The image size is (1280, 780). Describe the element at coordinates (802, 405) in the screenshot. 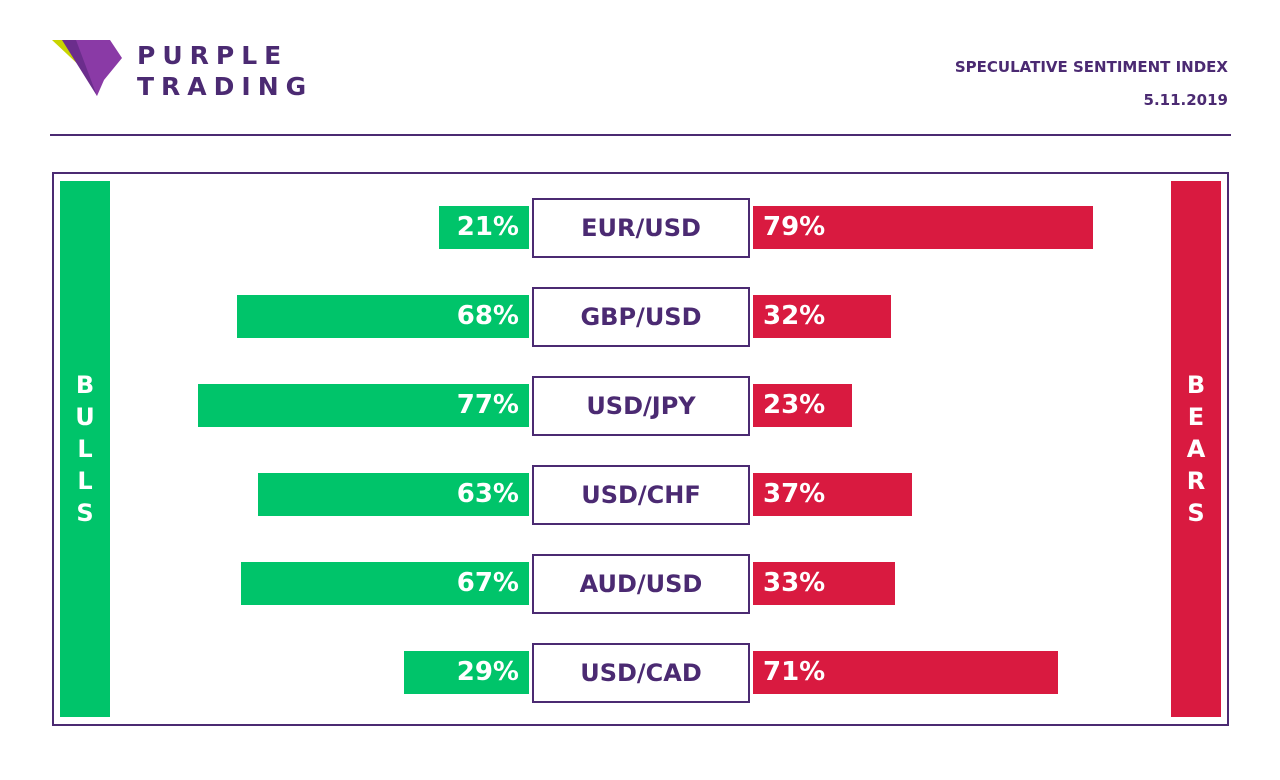

I see `bears-bar: 23%` at that location.